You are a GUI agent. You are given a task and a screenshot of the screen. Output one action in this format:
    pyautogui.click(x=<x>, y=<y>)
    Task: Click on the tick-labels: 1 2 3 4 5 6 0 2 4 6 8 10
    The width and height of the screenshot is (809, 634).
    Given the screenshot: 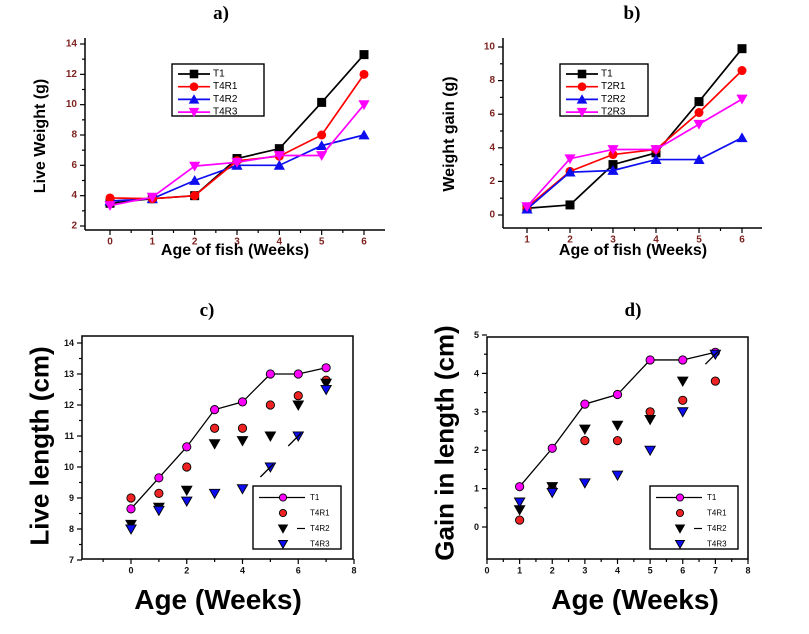 What is the action you would take?
    pyautogui.click(x=614, y=144)
    